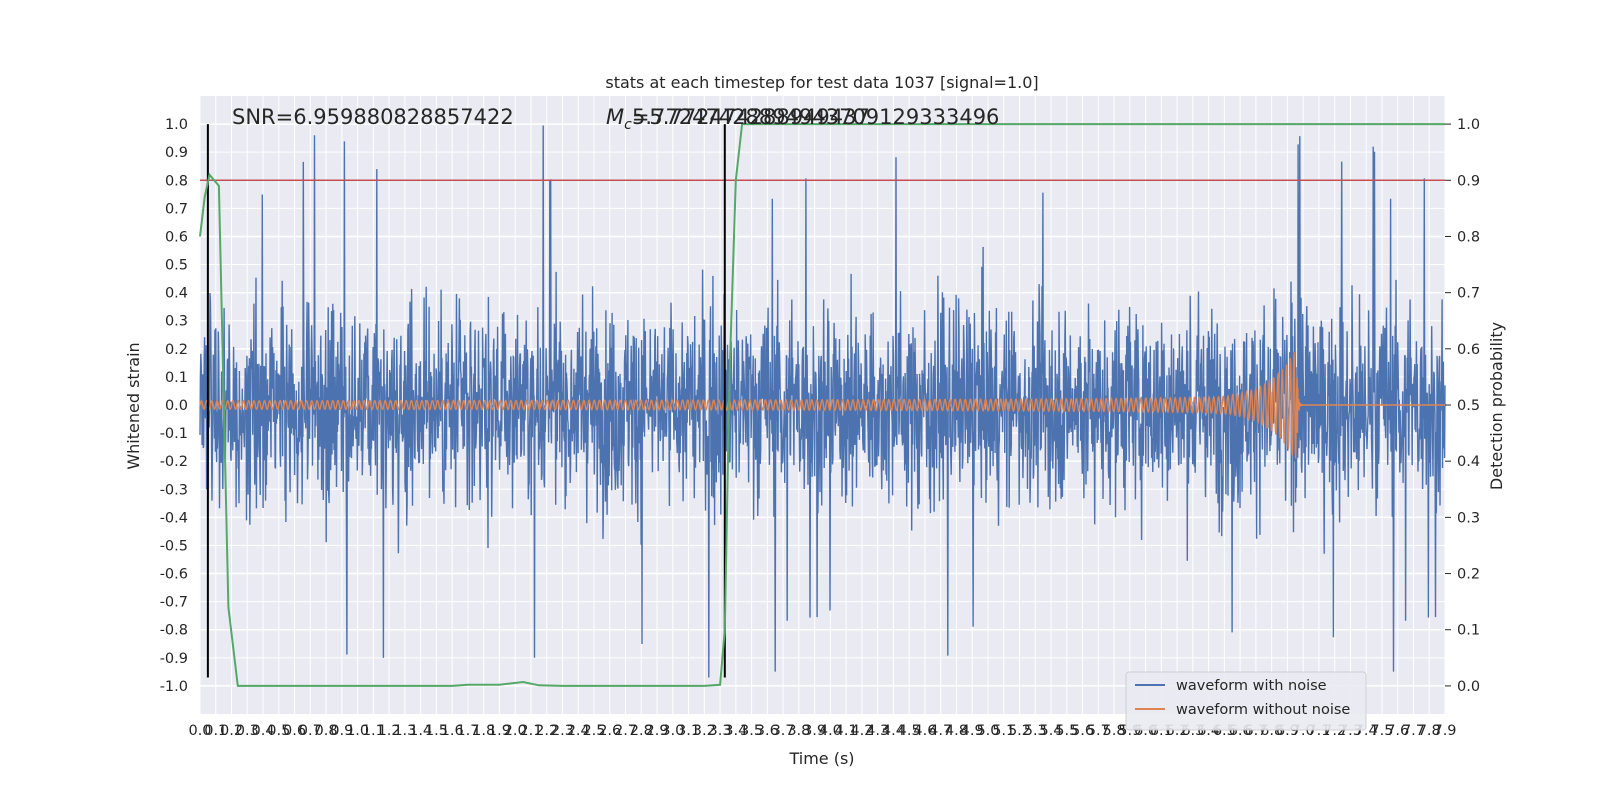 Image resolution: width=1600 pixels, height=800 pixels. What do you see at coordinates (987, 731) in the screenshot?
I see `x-tick-label: 5.0` at bounding box center [987, 731].